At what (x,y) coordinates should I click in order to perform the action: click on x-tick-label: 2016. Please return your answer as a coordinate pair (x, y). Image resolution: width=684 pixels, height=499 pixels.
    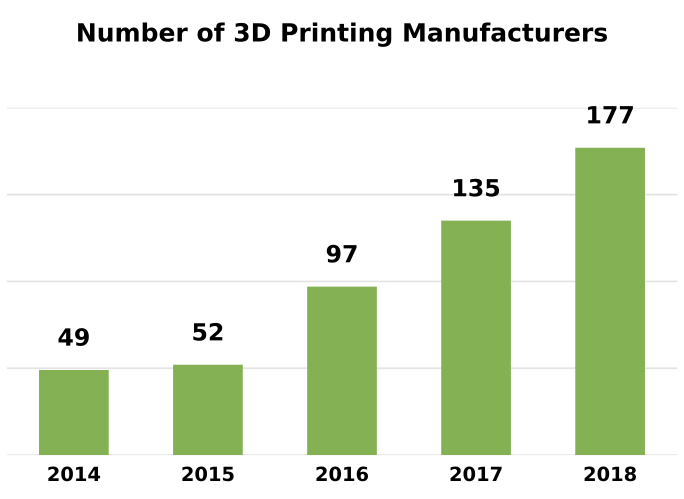
    Looking at the image, I should click on (342, 474).